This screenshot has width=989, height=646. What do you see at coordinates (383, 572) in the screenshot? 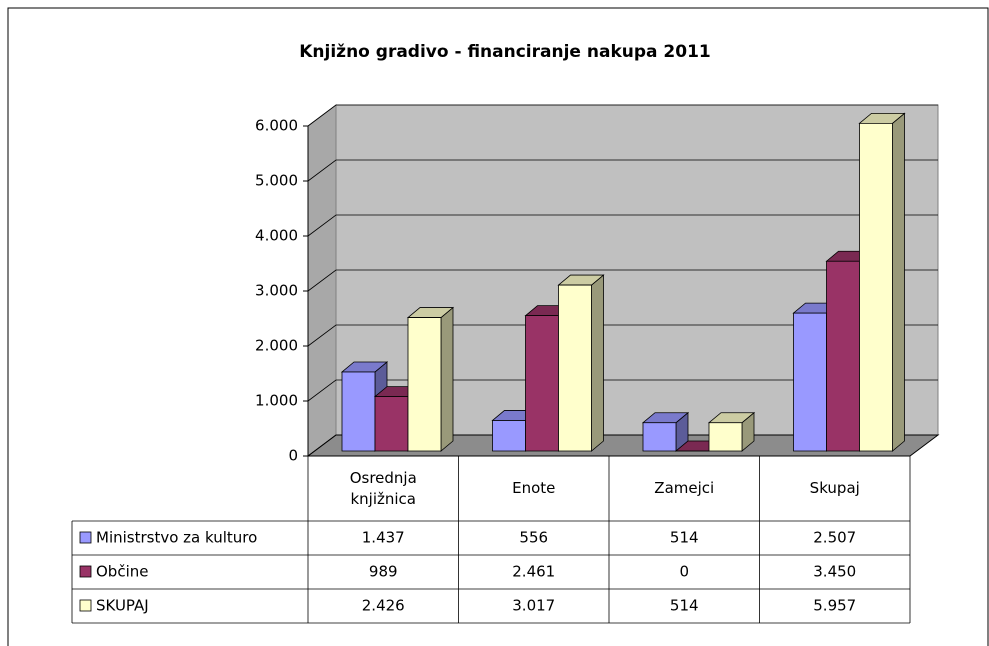
I see `table-value: 989` at bounding box center [383, 572].